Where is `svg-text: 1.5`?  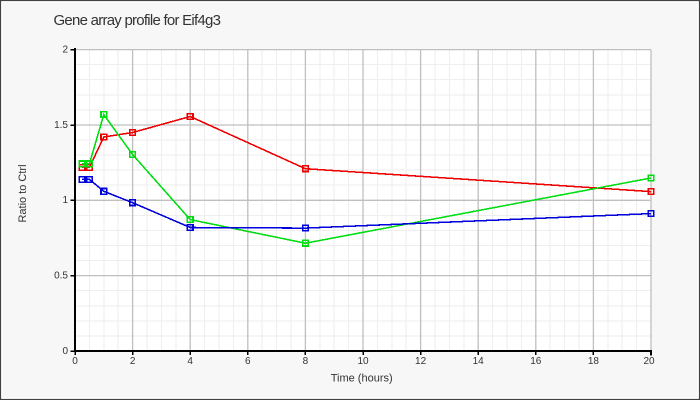 svg-text: 1.5 is located at coordinates (61, 125).